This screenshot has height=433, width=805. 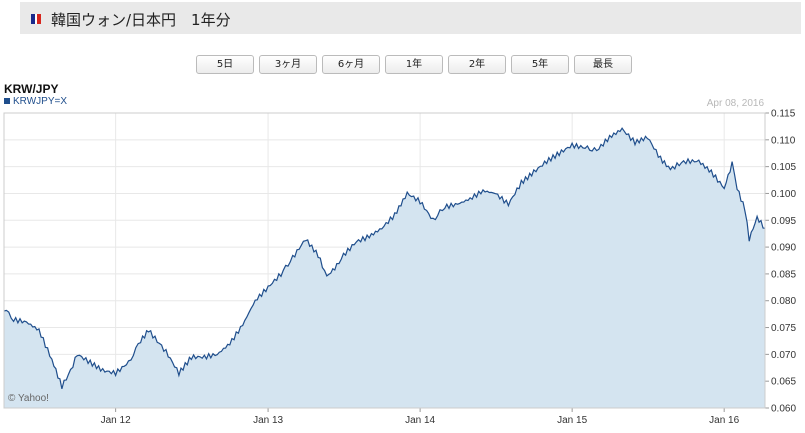 What do you see at coordinates (7, 101) in the screenshot?
I see `legend-swatch` at bounding box center [7, 101].